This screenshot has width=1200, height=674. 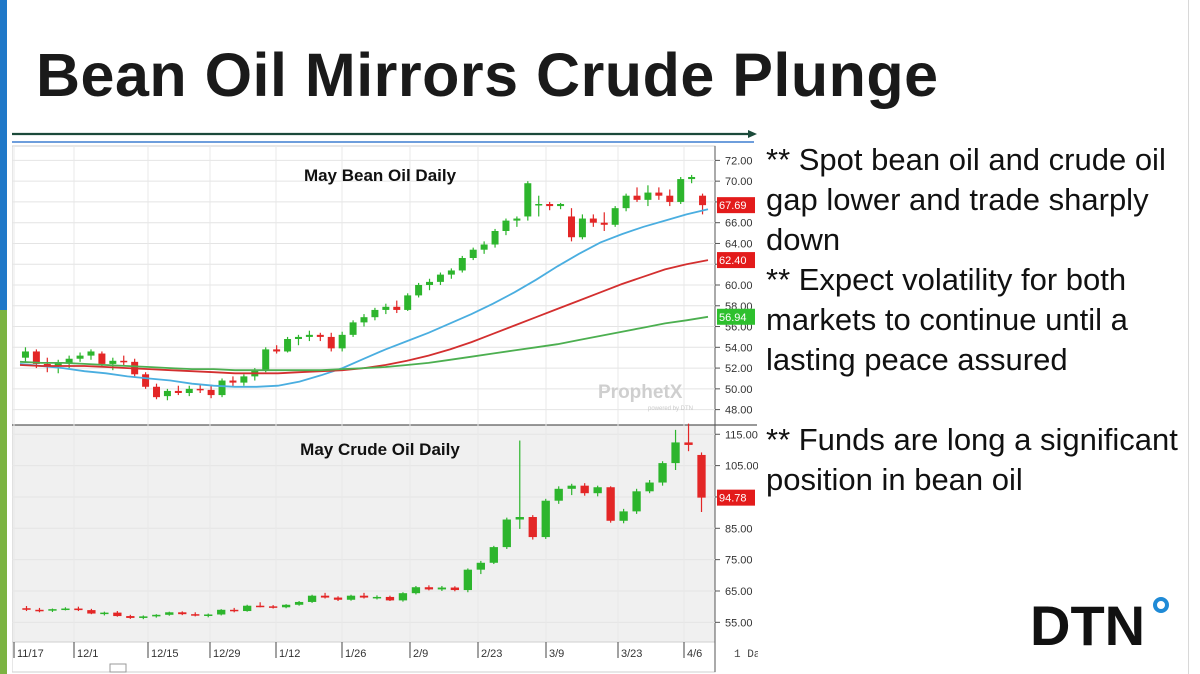 What do you see at coordinates (491, 654) in the screenshot?
I see `date-tick-label: 2/23` at bounding box center [491, 654].